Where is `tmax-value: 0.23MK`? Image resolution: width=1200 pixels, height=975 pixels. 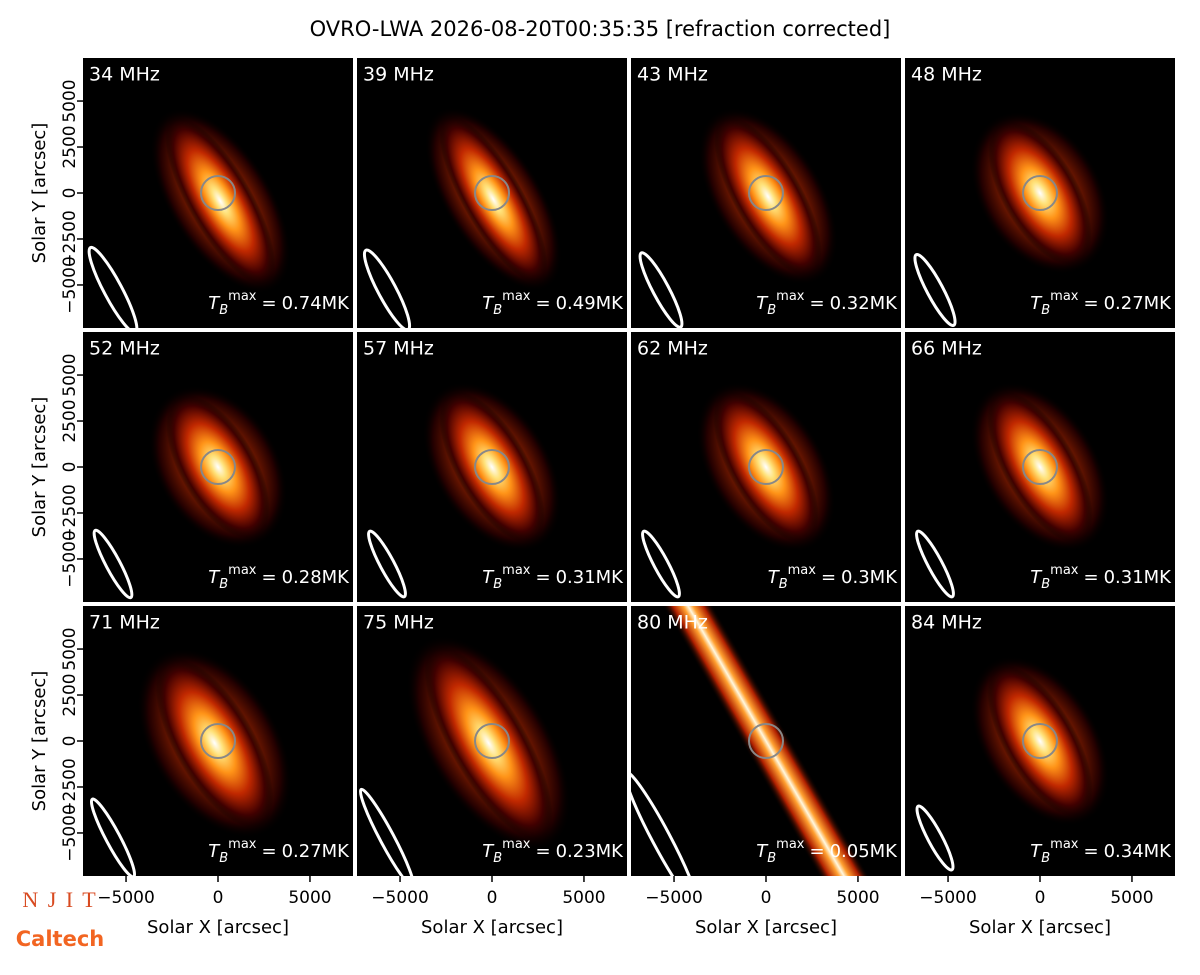 tmax-value: 0.23MK is located at coordinates (590, 851).